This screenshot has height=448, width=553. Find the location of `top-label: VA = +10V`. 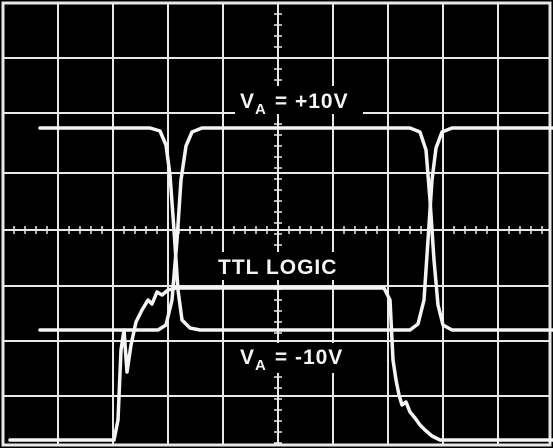

top-label: VA = +10V is located at coordinates (294, 104).